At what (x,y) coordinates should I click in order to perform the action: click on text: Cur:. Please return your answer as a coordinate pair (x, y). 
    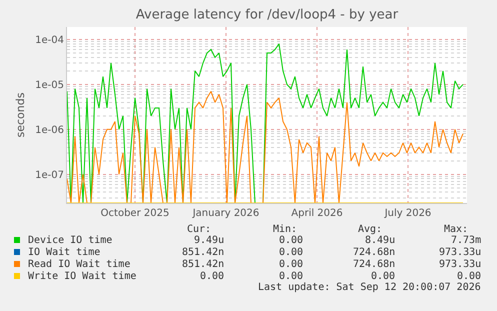
    Looking at the image, I should click on (199, 229).